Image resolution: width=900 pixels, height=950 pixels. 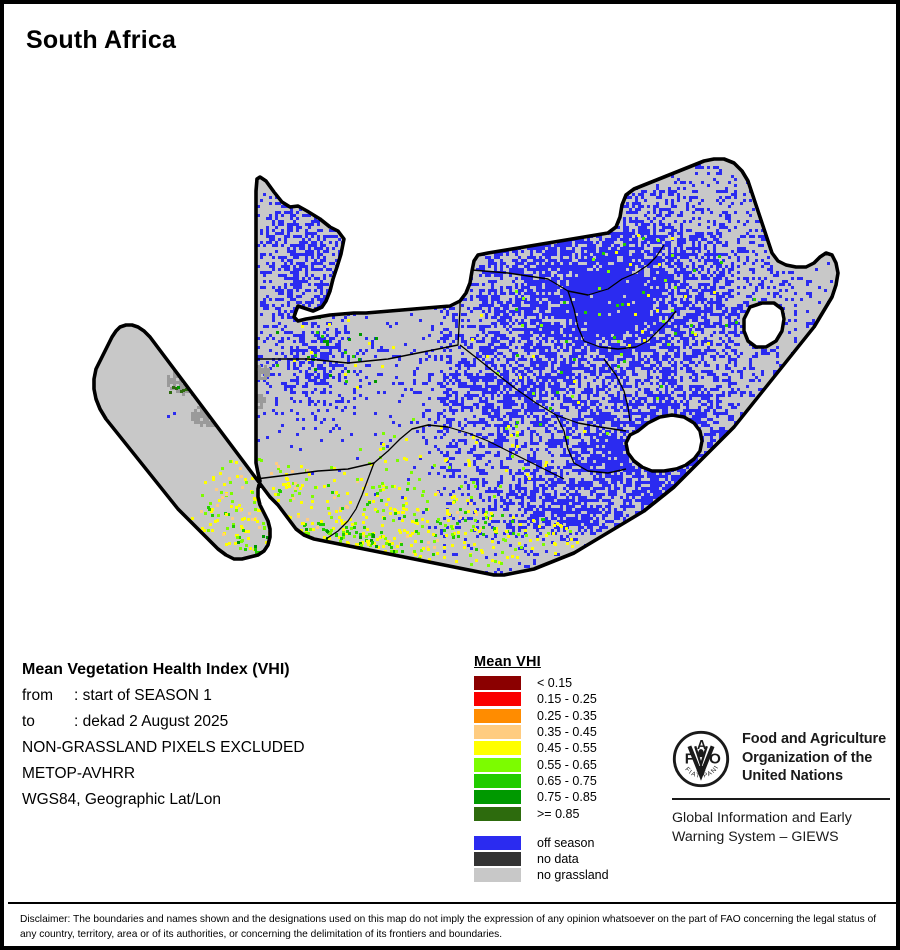 I want to click on legend-special-label: off season, so click(x=566, y=842).